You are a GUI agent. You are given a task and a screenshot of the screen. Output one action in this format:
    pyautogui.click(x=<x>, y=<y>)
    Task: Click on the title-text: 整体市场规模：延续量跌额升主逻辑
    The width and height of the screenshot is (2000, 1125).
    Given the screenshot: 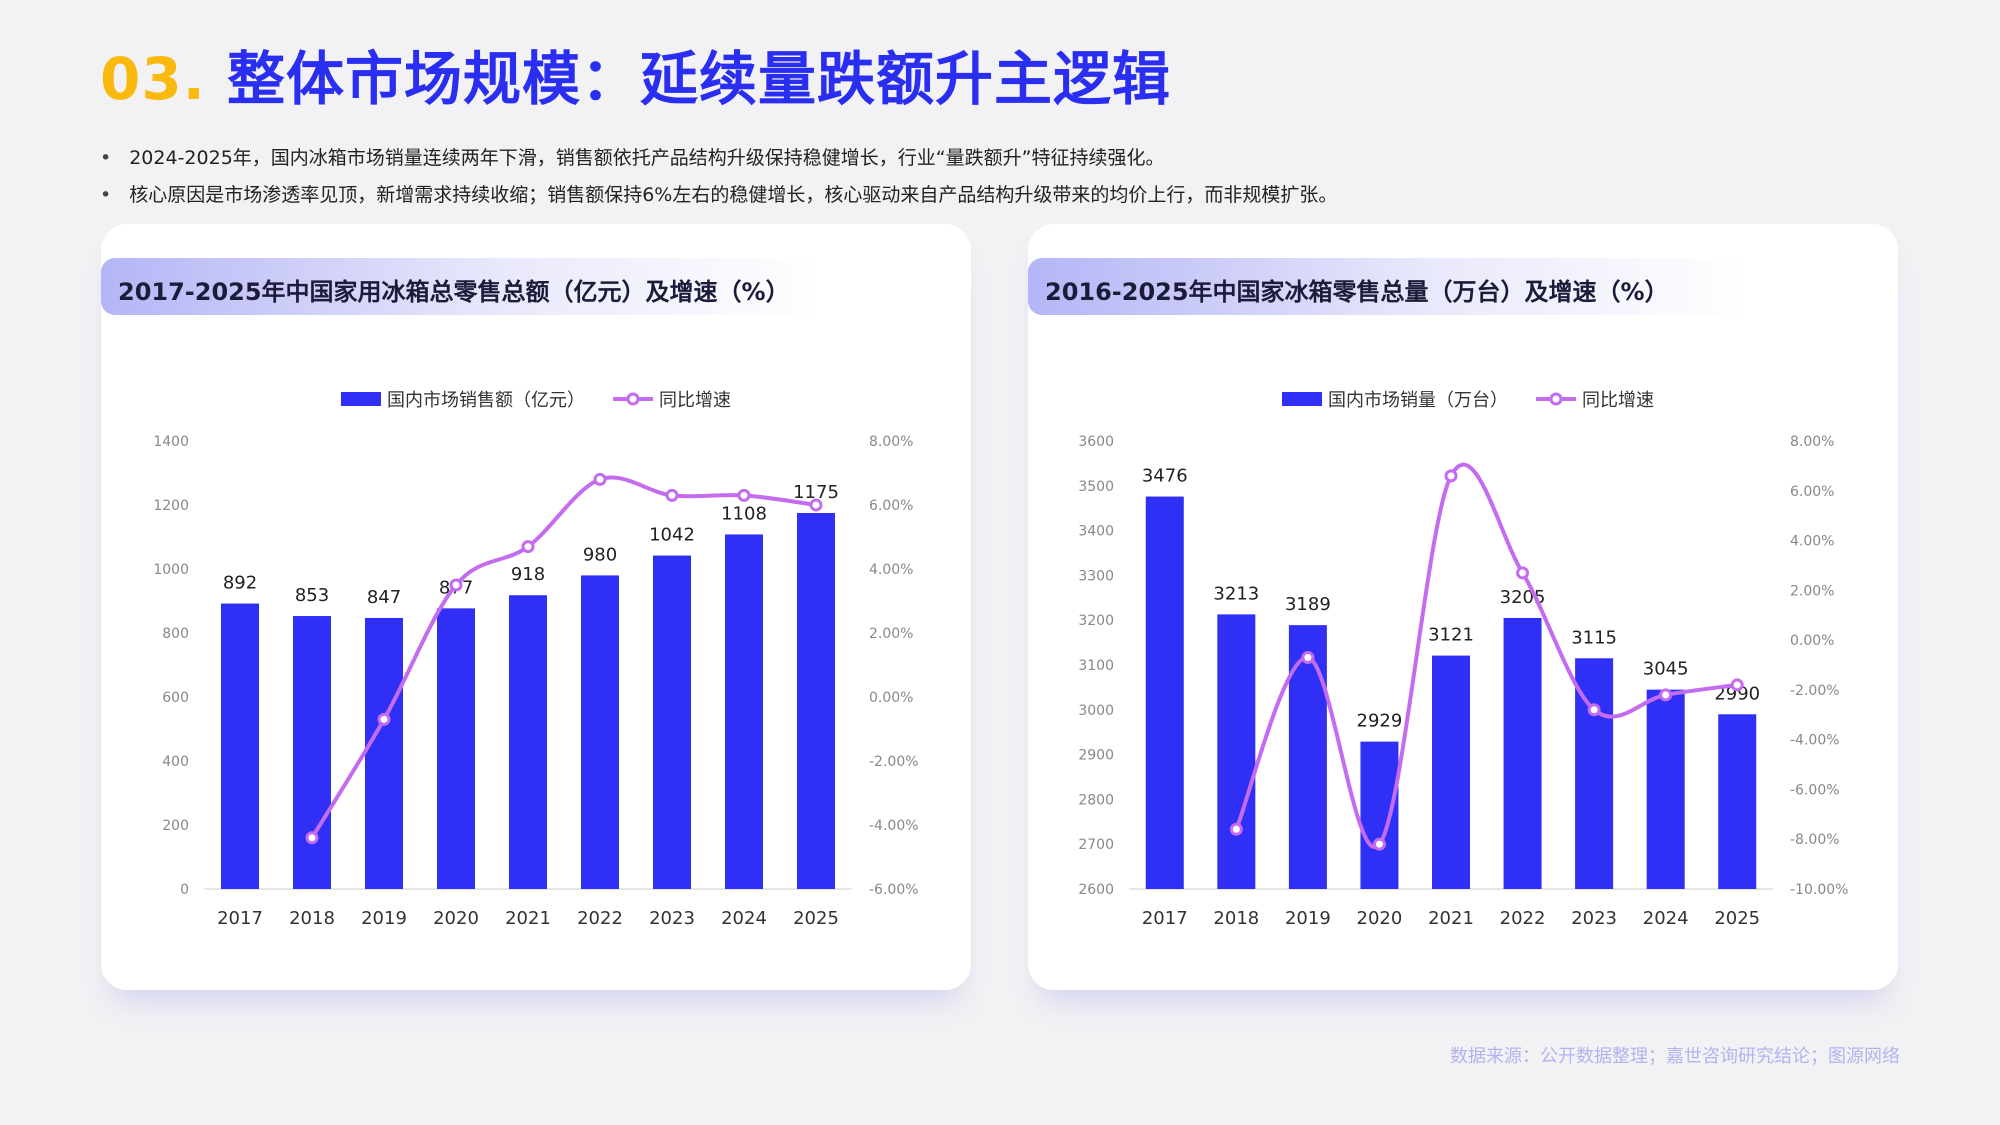 What is the action you would take?
    pyautogui.click(x=698, y=79)
    